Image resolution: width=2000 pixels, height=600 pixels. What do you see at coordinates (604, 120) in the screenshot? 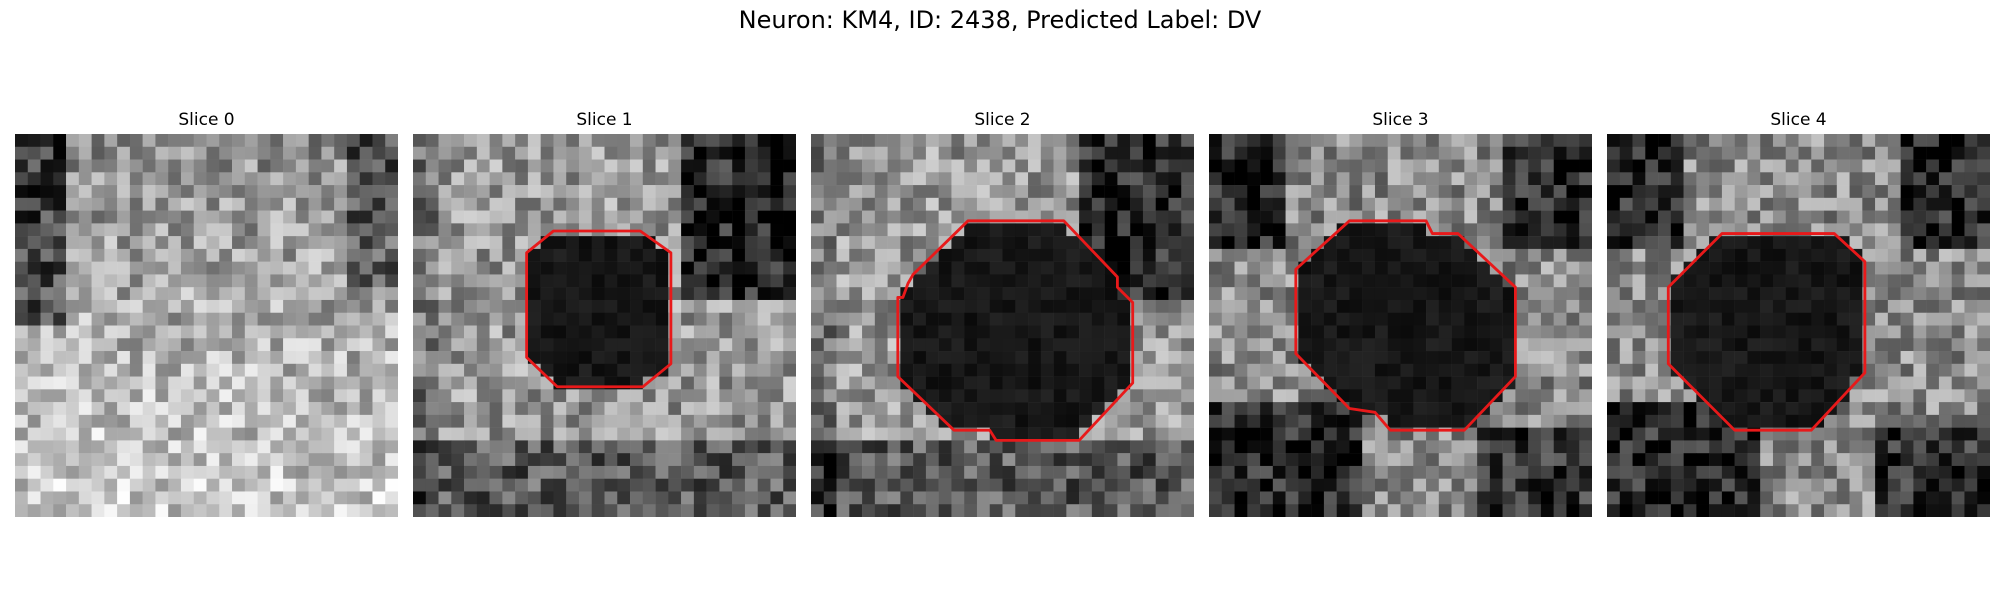
I see `slice-title-1: Slice 1` at bounding box center [604, 120].